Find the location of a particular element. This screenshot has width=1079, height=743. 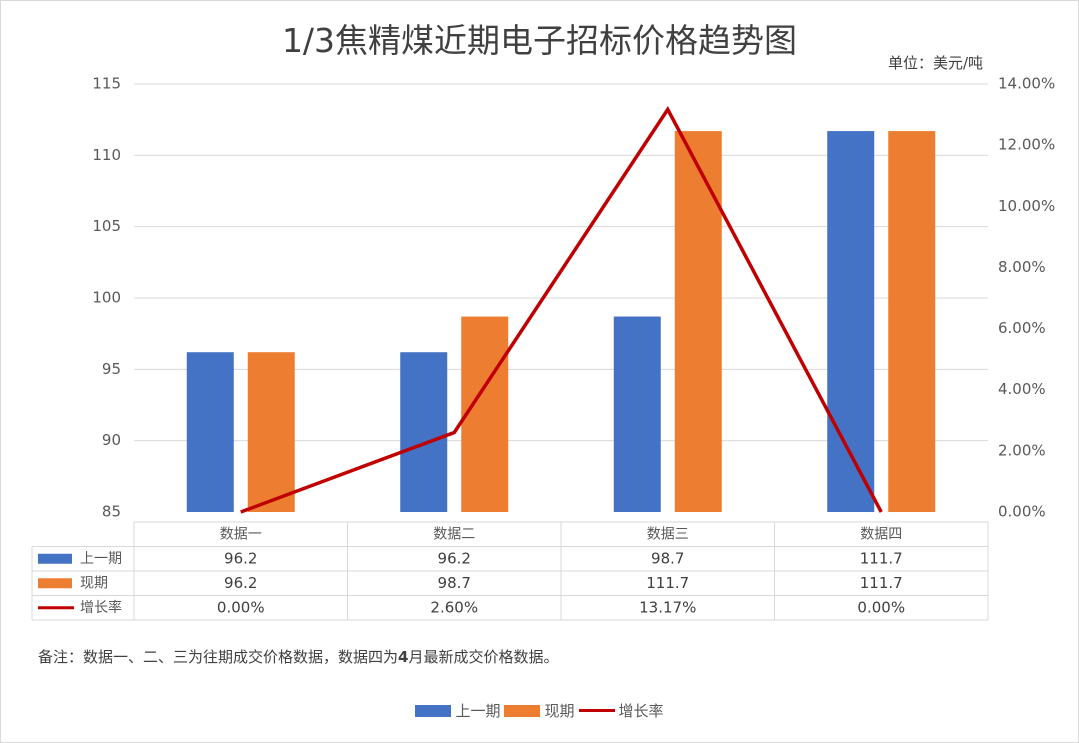

y-left-tick-label: 115 is located at coordinates (106, 84).